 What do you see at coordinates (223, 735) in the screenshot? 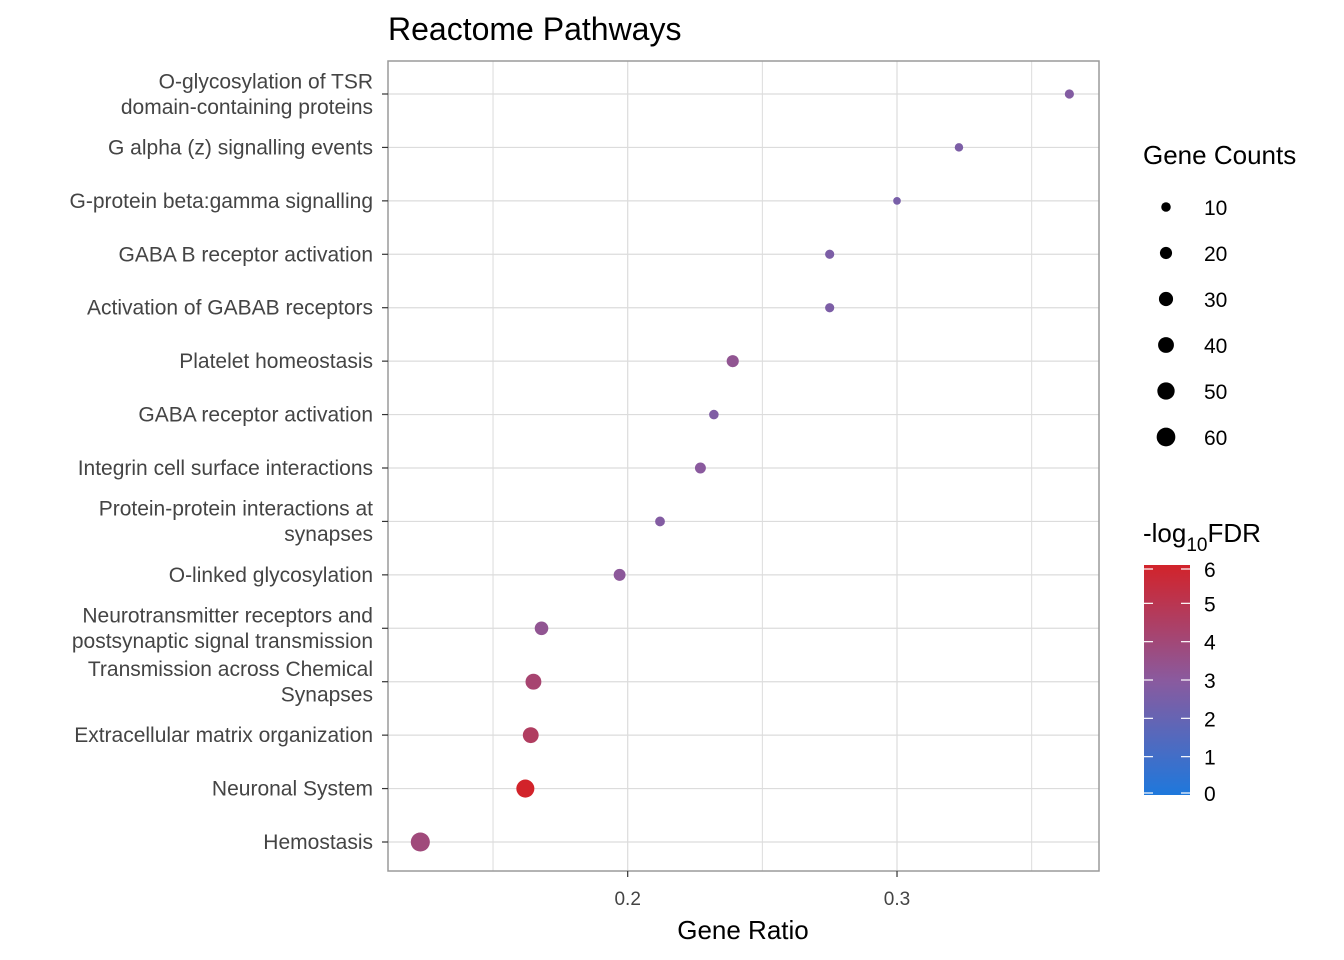
I see `y-tick-label: Extracellular matrix organization` at bounding box center [223, 735].